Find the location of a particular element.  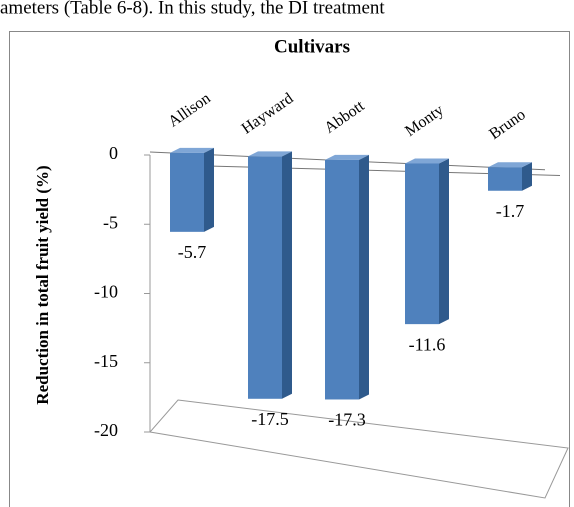

y-tick-label: -10 is located at coordinates (106, 292).